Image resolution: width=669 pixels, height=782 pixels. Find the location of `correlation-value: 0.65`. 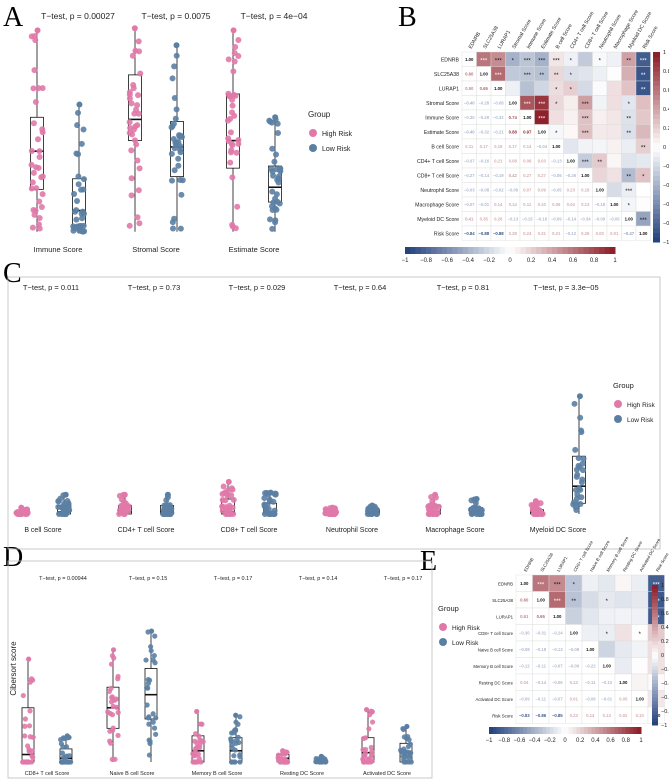

correlation-value: 0.65 is located at coordinates (541, 616).